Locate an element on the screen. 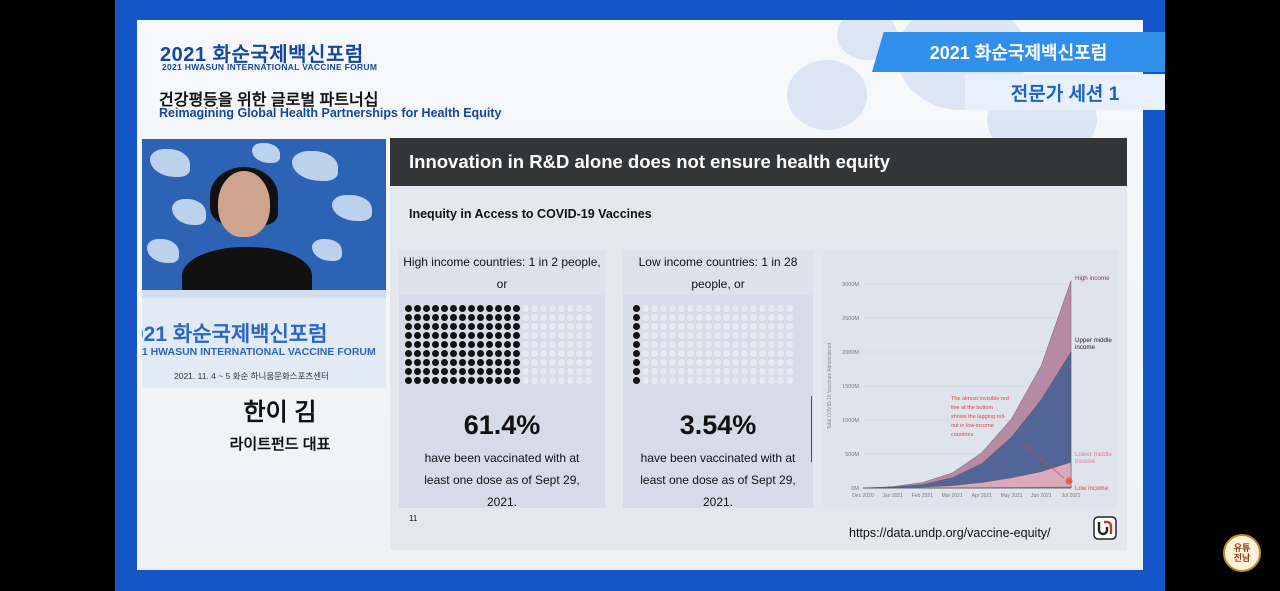 The height and width of the screenshot is (591, 1280). y-tick-label: 2500M is located at coordinates (850, 319).